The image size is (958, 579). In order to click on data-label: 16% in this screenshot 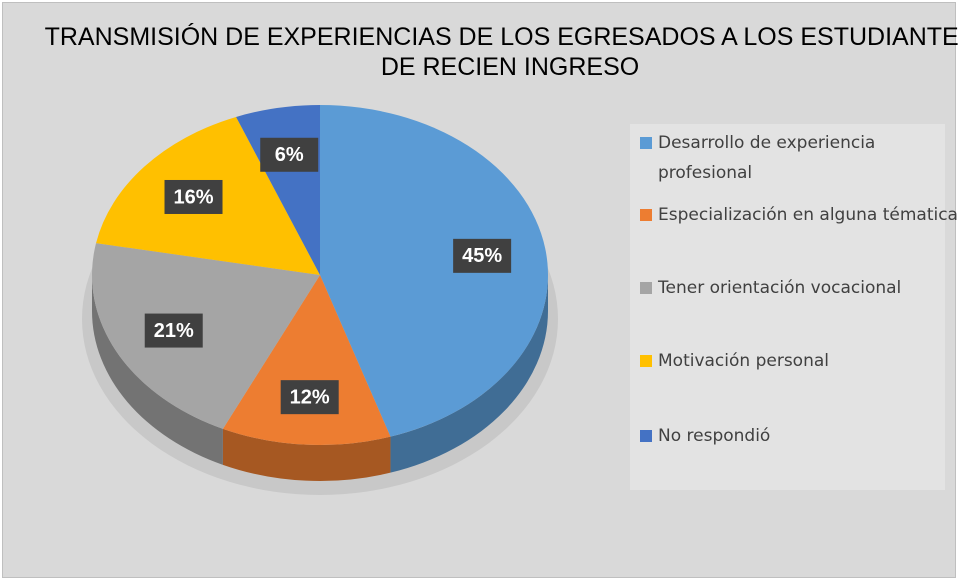, I will do `click(193, 197)`.